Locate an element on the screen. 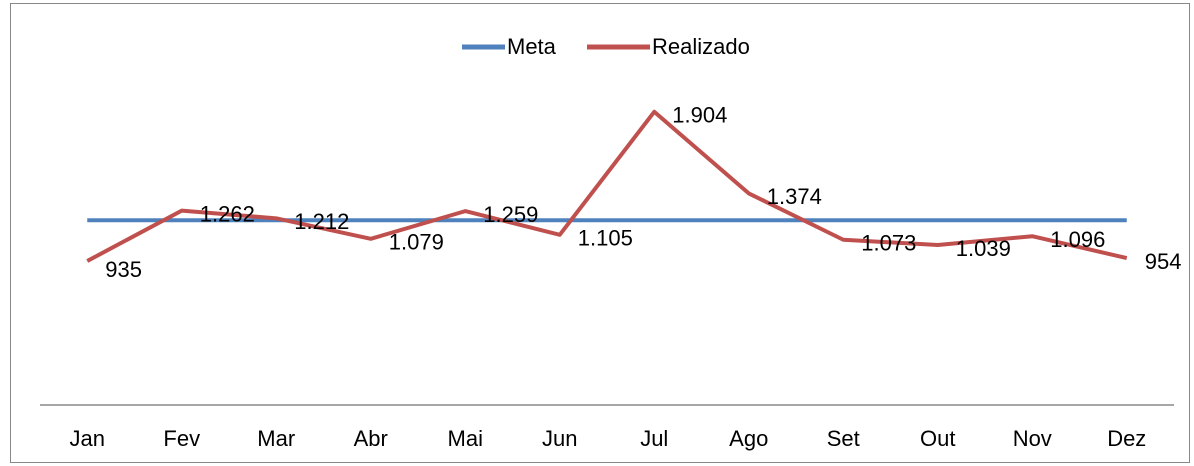  data-label: 1.096 is located at coordinates (1077, 239).